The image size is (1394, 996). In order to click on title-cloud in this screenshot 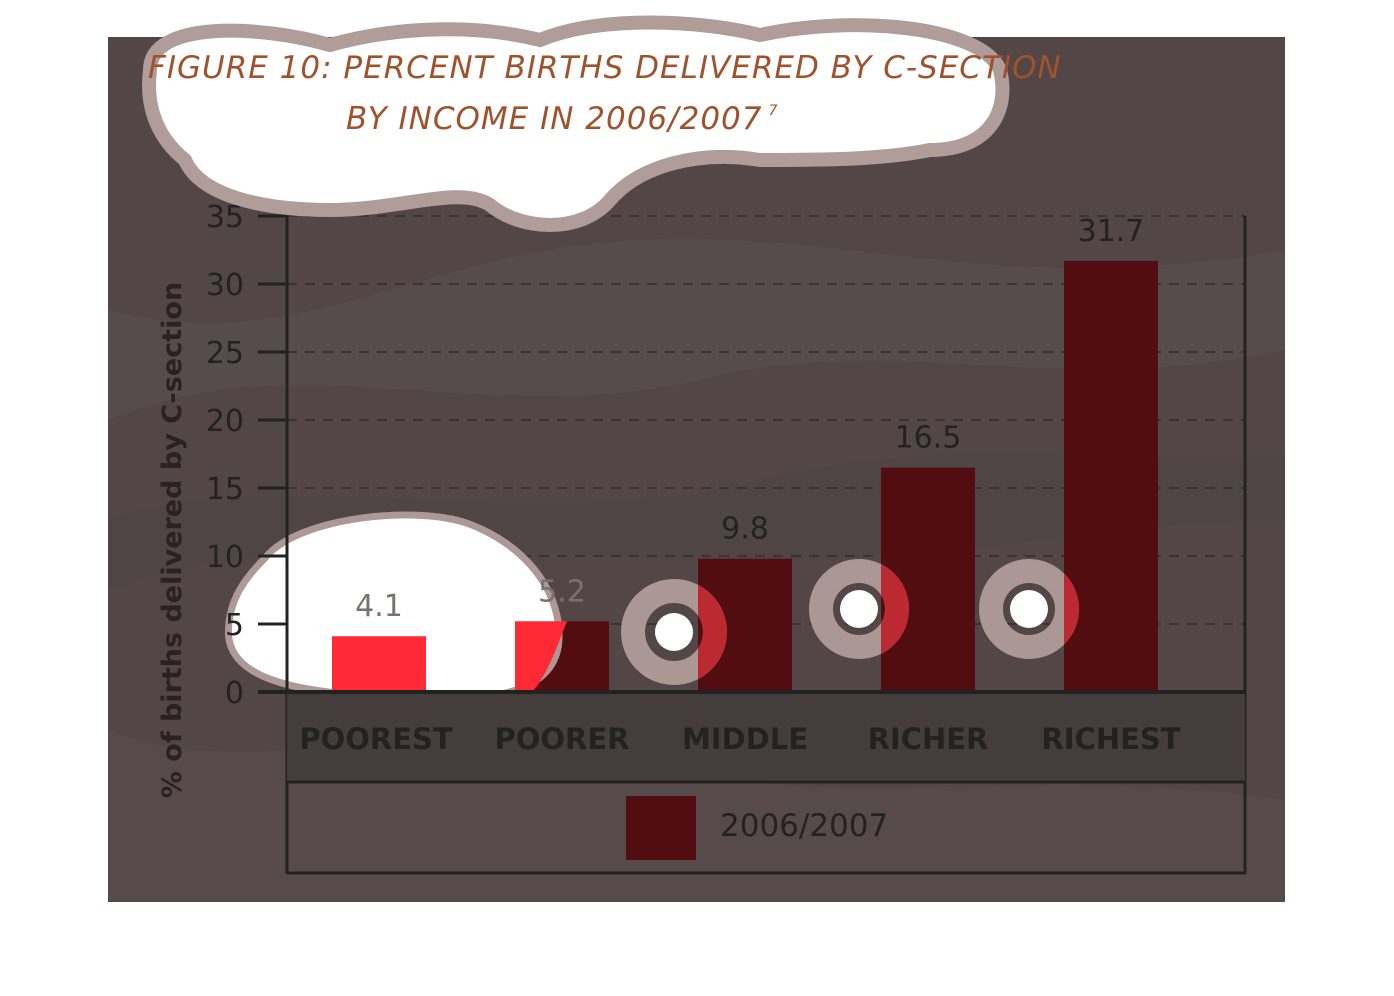, I will do `click(576, 123)`.